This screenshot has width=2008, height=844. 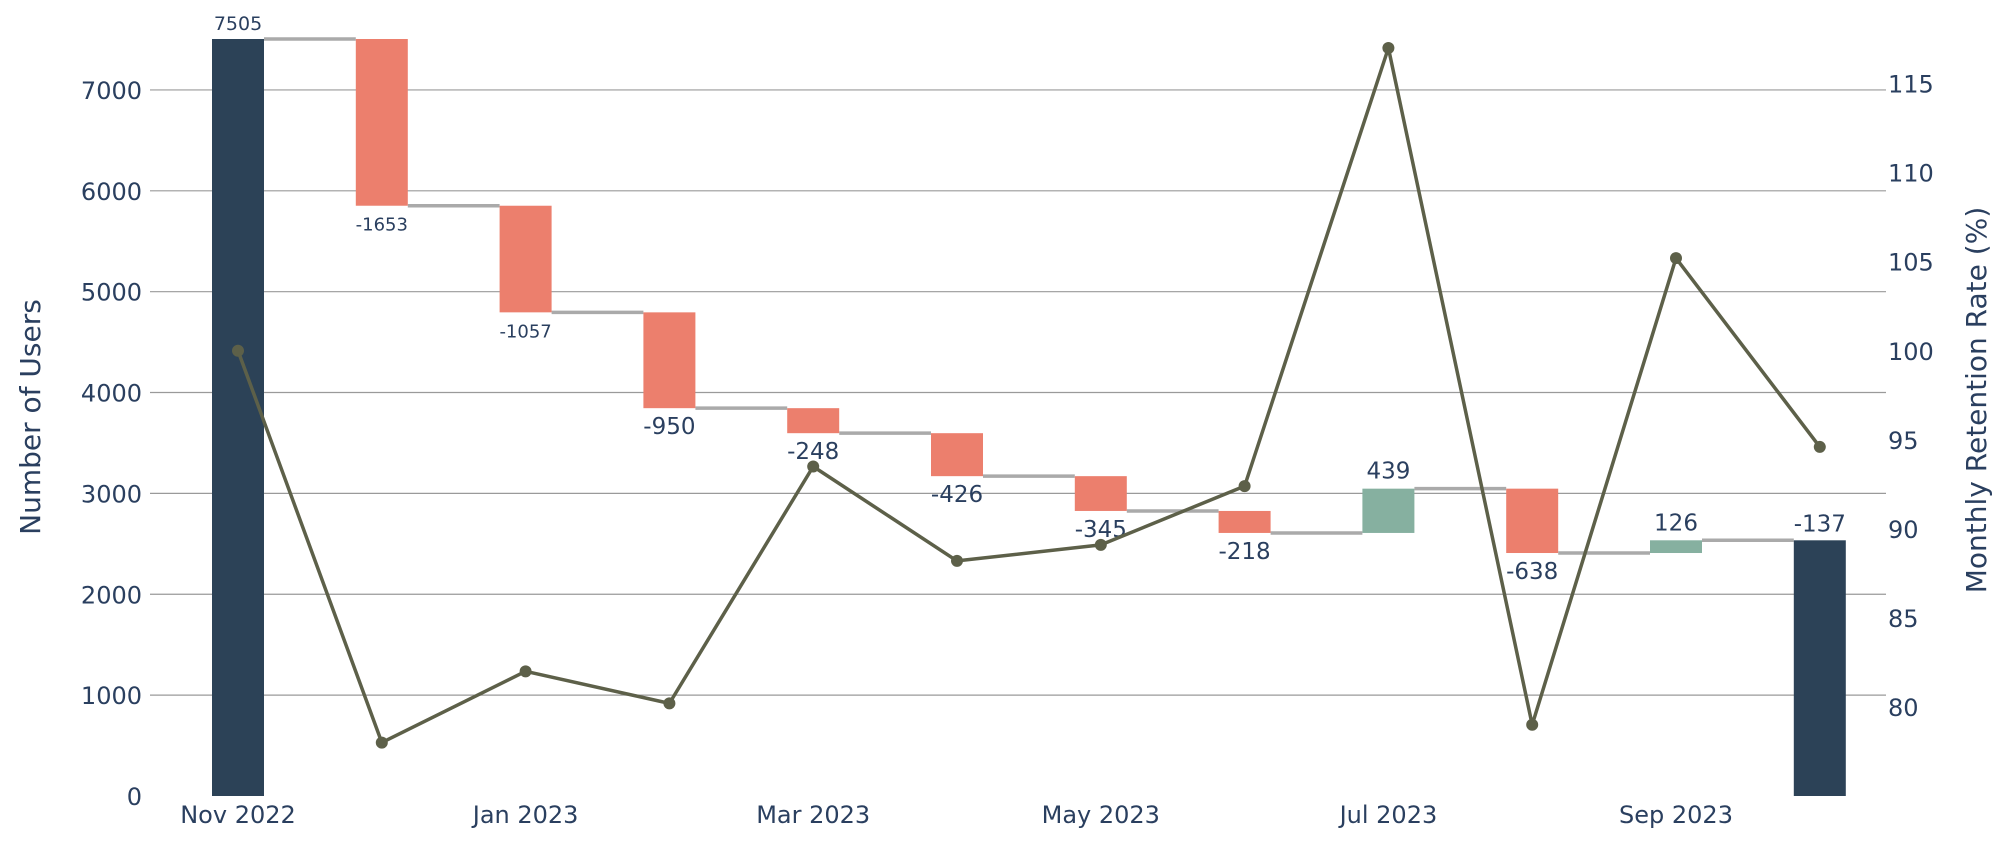 I want to click on y-right-tick-label: 110, so click(x=1911, y=174).